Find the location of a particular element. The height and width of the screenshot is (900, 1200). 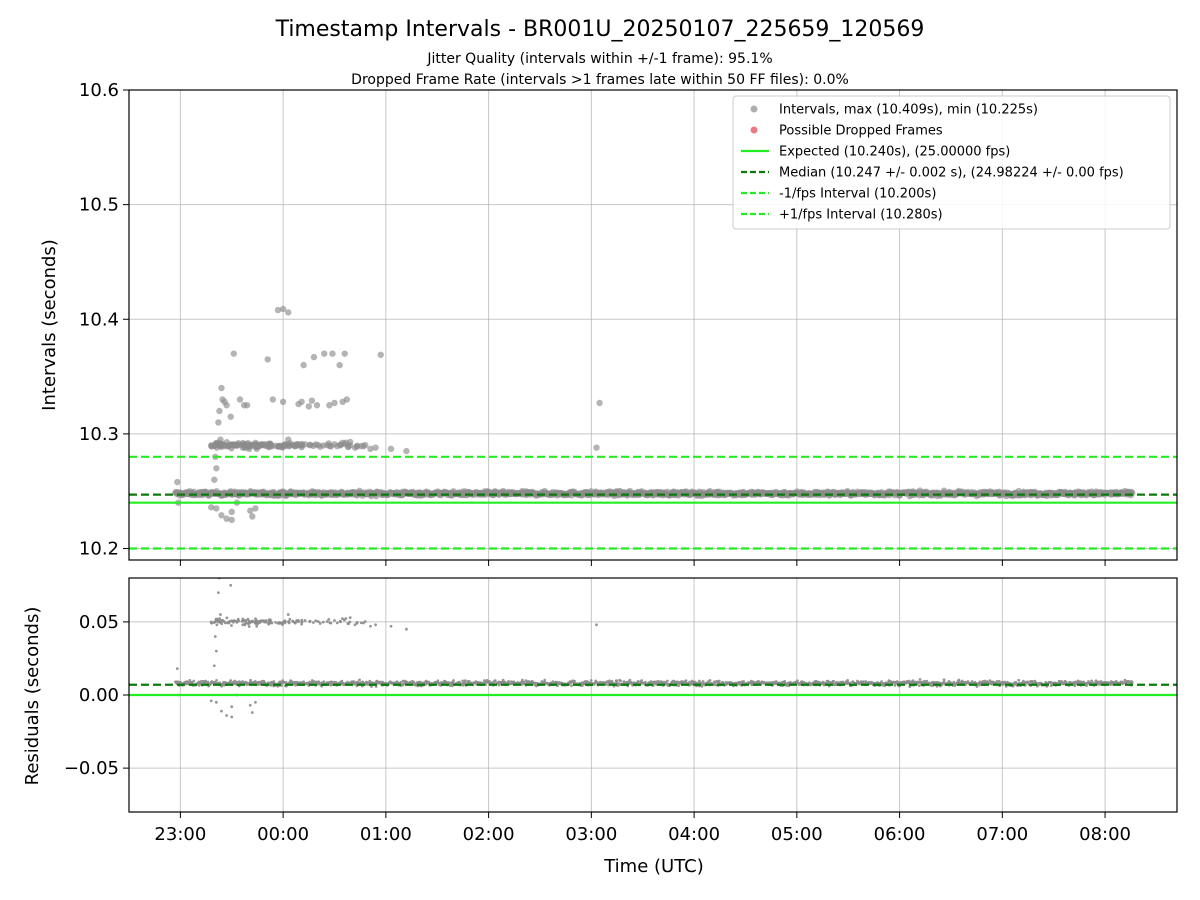

x-tick-label: 03:00 is located at coordinates (591, 834).